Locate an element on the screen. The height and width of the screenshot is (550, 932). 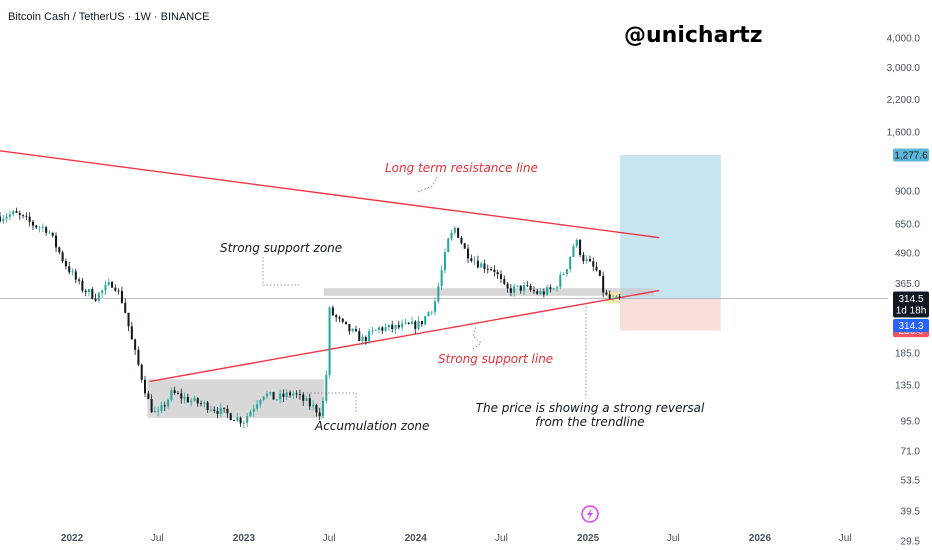
price-axis-background is located at coordinates (910, 275).